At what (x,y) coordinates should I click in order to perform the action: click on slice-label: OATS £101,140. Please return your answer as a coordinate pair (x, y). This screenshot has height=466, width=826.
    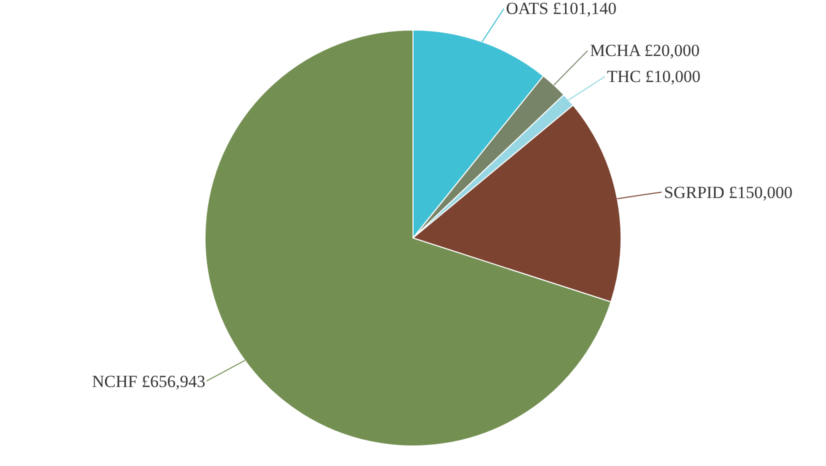
    Looking at the image, I should click on (561, 9).